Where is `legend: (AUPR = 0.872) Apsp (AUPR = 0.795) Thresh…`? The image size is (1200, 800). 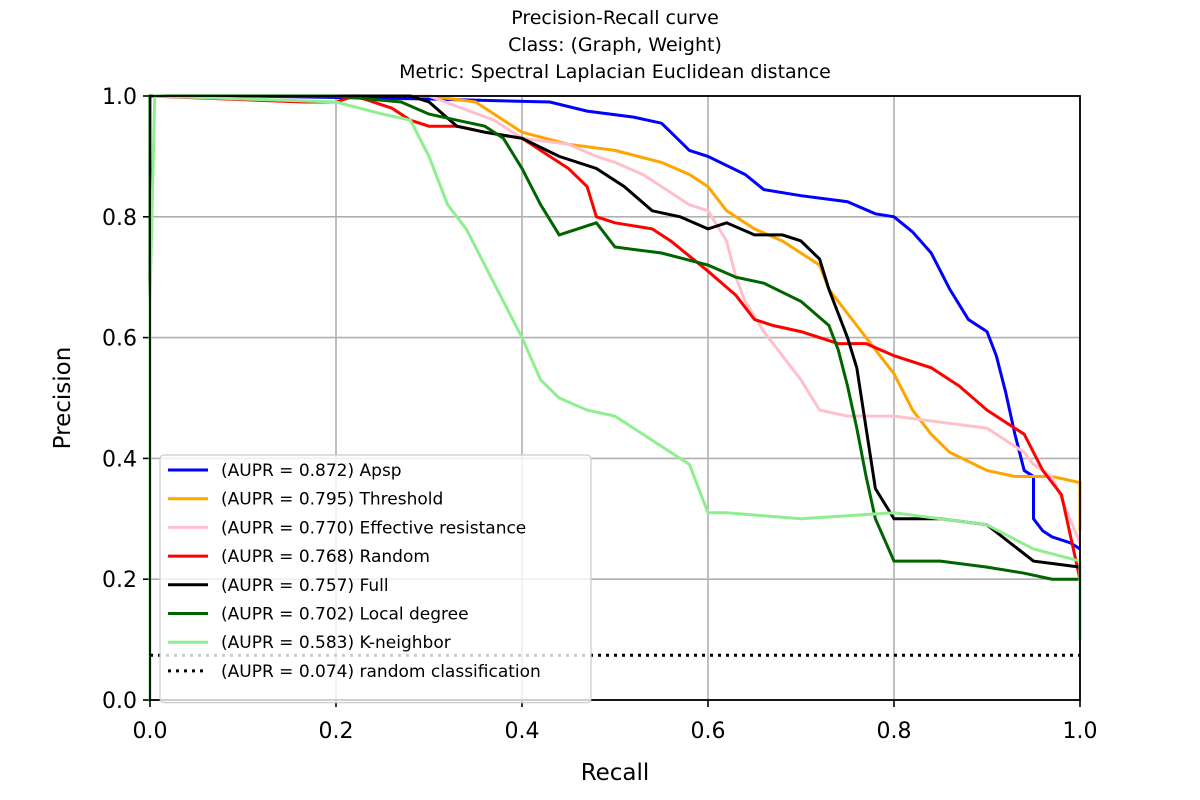
legend: (AUPR = 0.872) Apsp (AUPR = 0.795) Thresh… is located at coordinates (375, 579).